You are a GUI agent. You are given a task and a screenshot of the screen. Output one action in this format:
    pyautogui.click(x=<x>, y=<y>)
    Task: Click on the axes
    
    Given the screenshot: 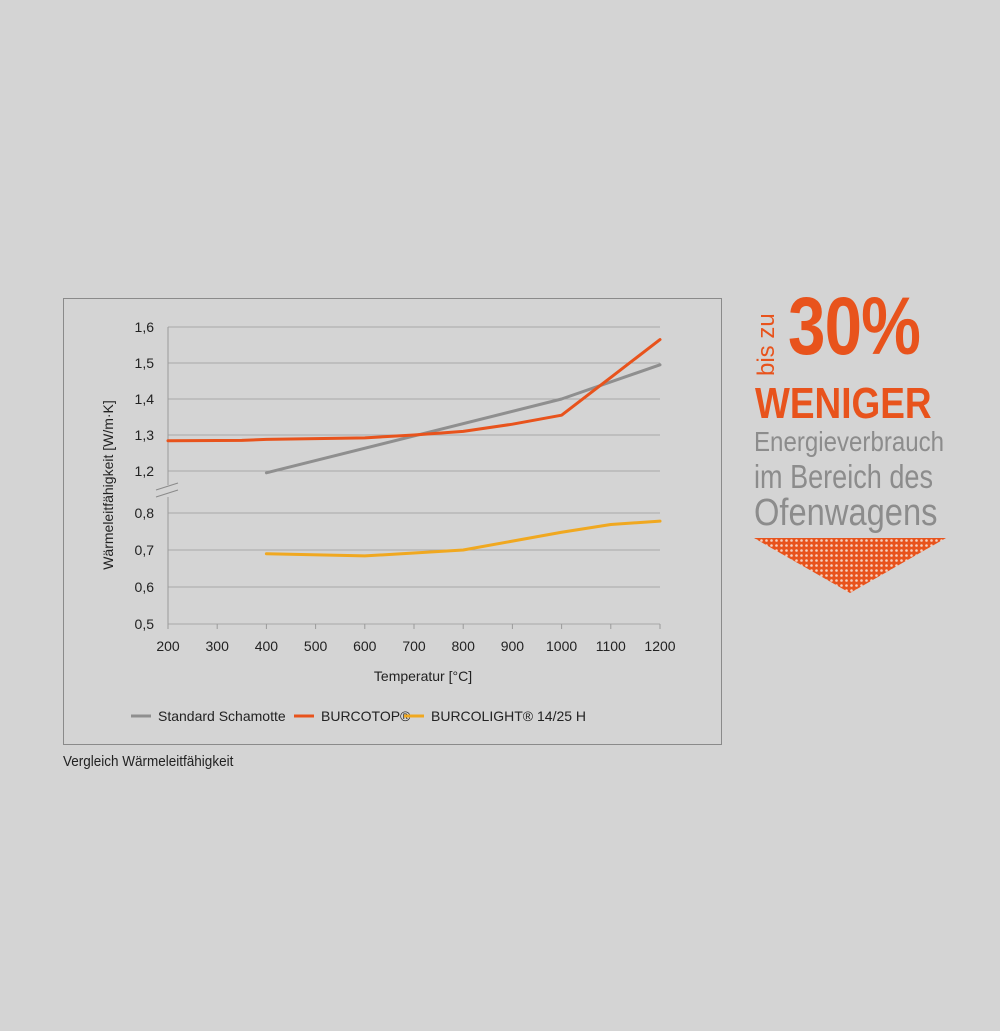 What is the action you would take?
    pyautogui.click(x=408, y=478)
    